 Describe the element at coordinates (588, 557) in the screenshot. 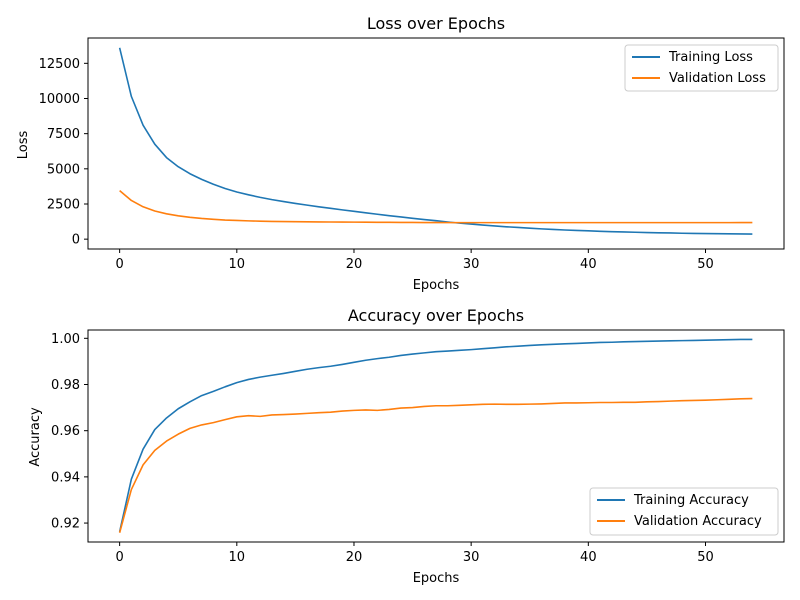

I see `accuracy-x-tick-label: 40` at that location.